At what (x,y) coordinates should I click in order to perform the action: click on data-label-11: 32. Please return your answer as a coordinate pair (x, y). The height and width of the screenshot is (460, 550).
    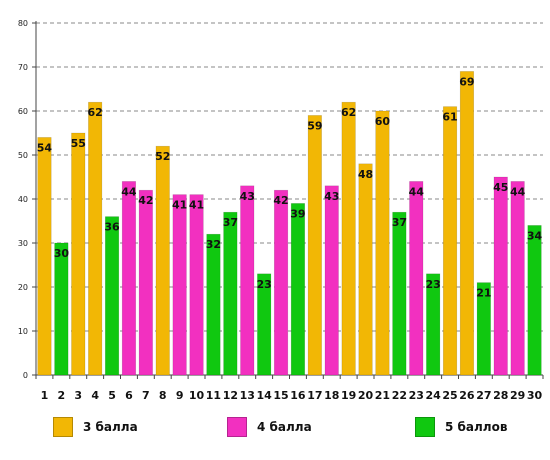
    Looking at the image, I should click on (213, 244).